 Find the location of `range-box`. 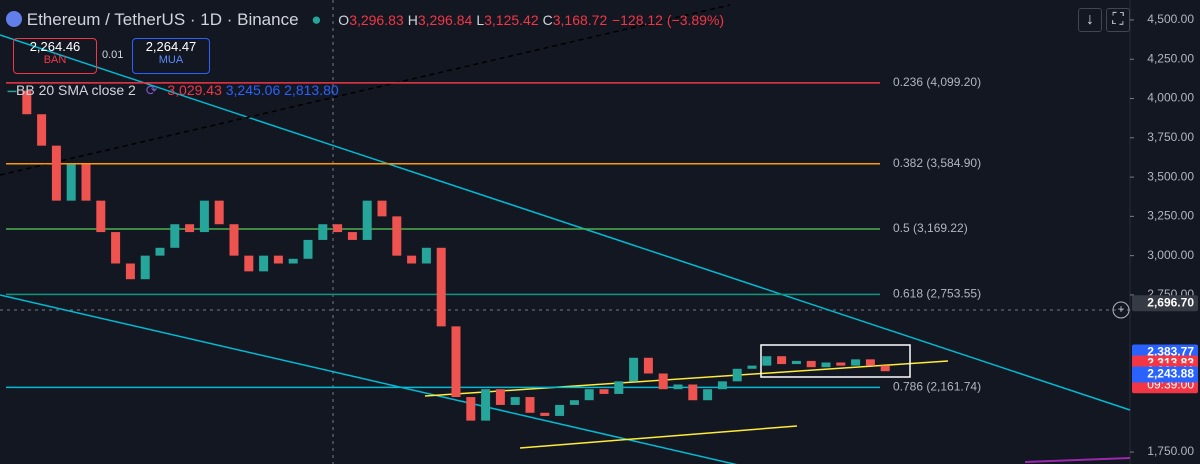

range-box is located at coordinates (835, 361).